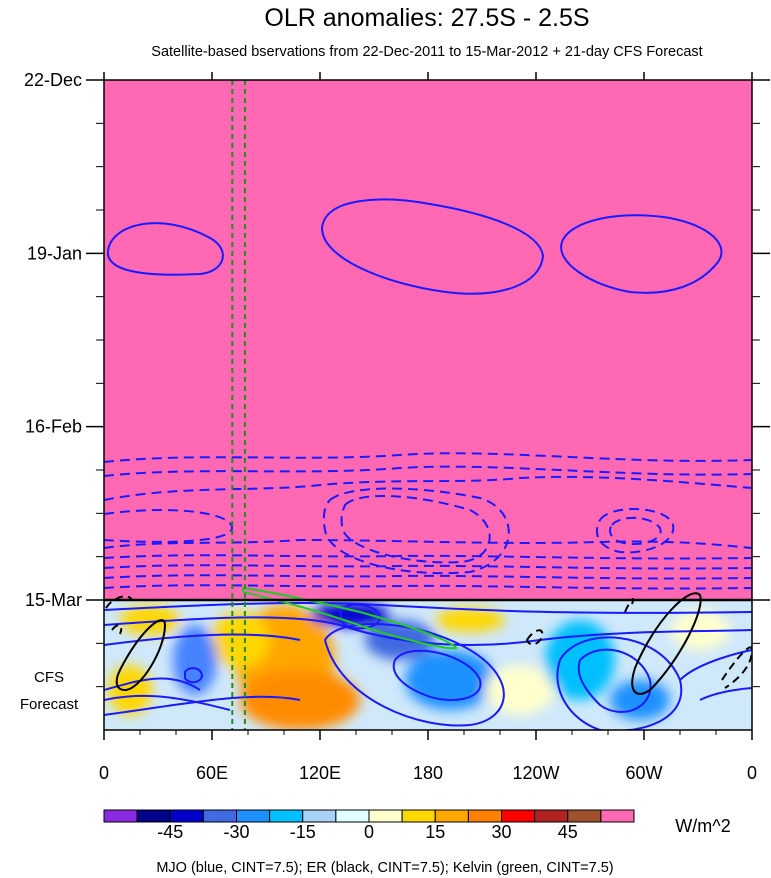 The width and height of the screenshot is (771, 878). I want to click on colorbar-units: W/m^2, so click(702, 826).